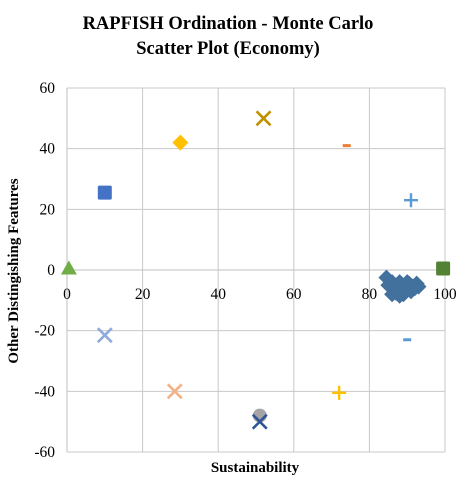  Describe the element at coordinates (370, 294) in the screenshot. I see `x-tick-label: 80` at that location.